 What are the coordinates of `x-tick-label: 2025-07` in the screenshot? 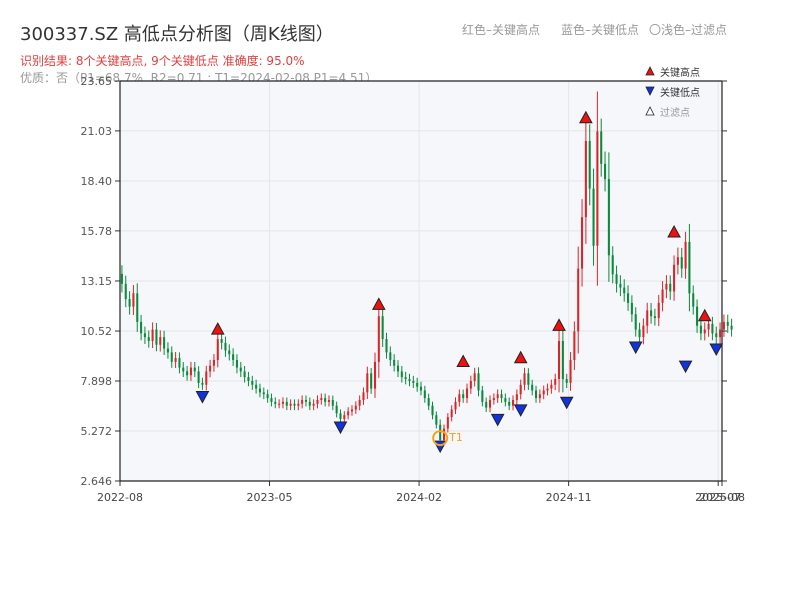 It's located at (718, 497).